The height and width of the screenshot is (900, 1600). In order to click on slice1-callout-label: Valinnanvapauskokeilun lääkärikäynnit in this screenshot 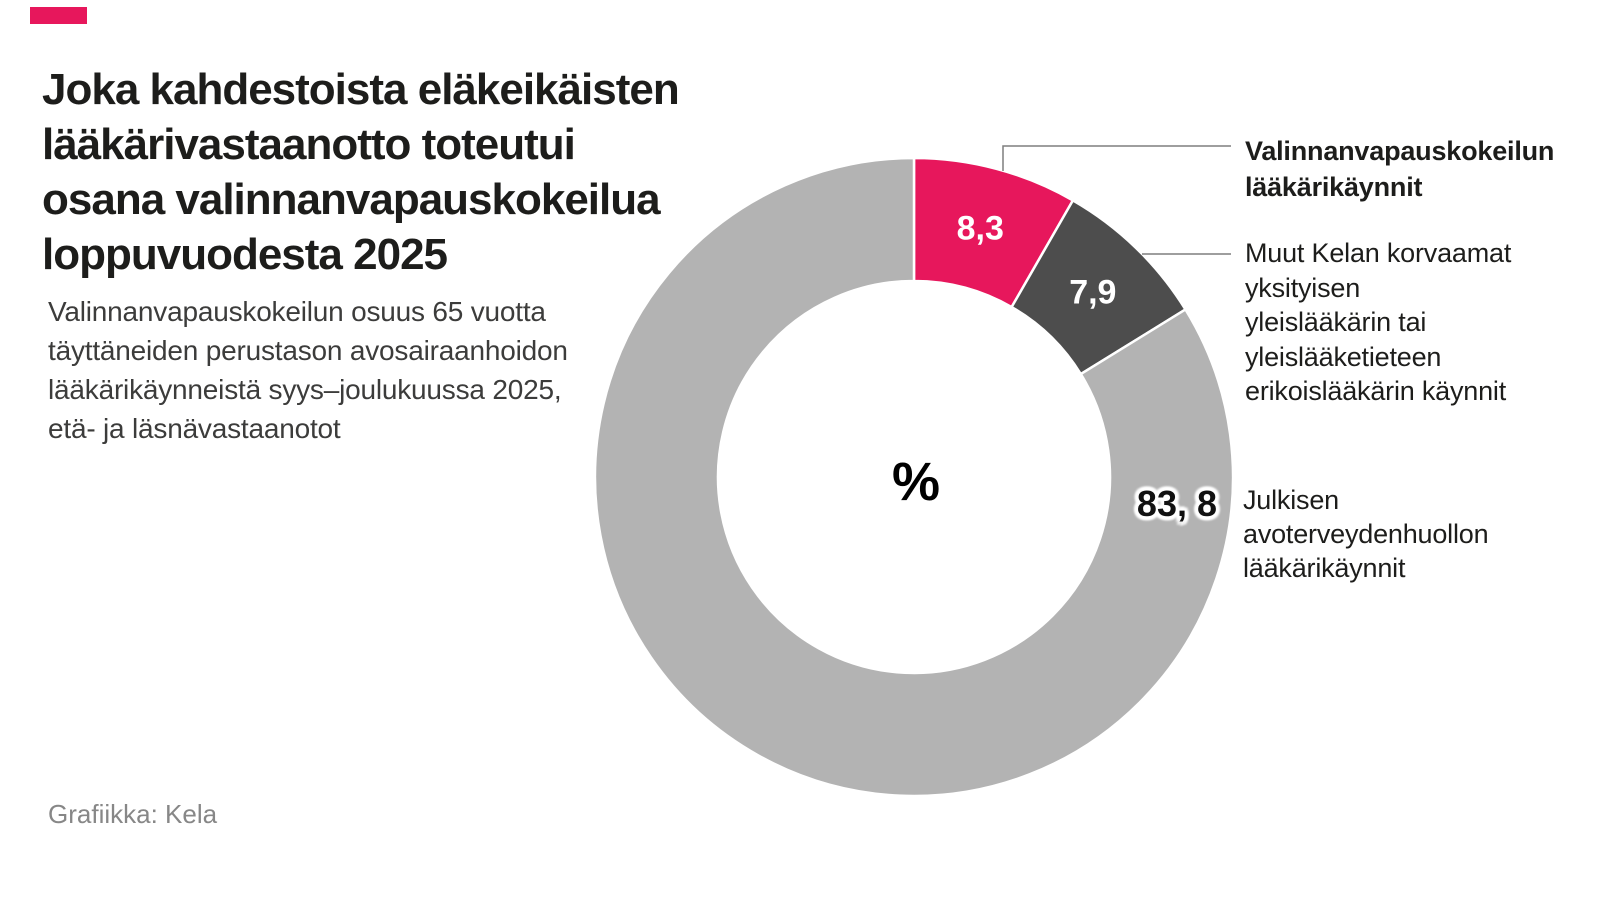, I will do `click(1400, 169)`.